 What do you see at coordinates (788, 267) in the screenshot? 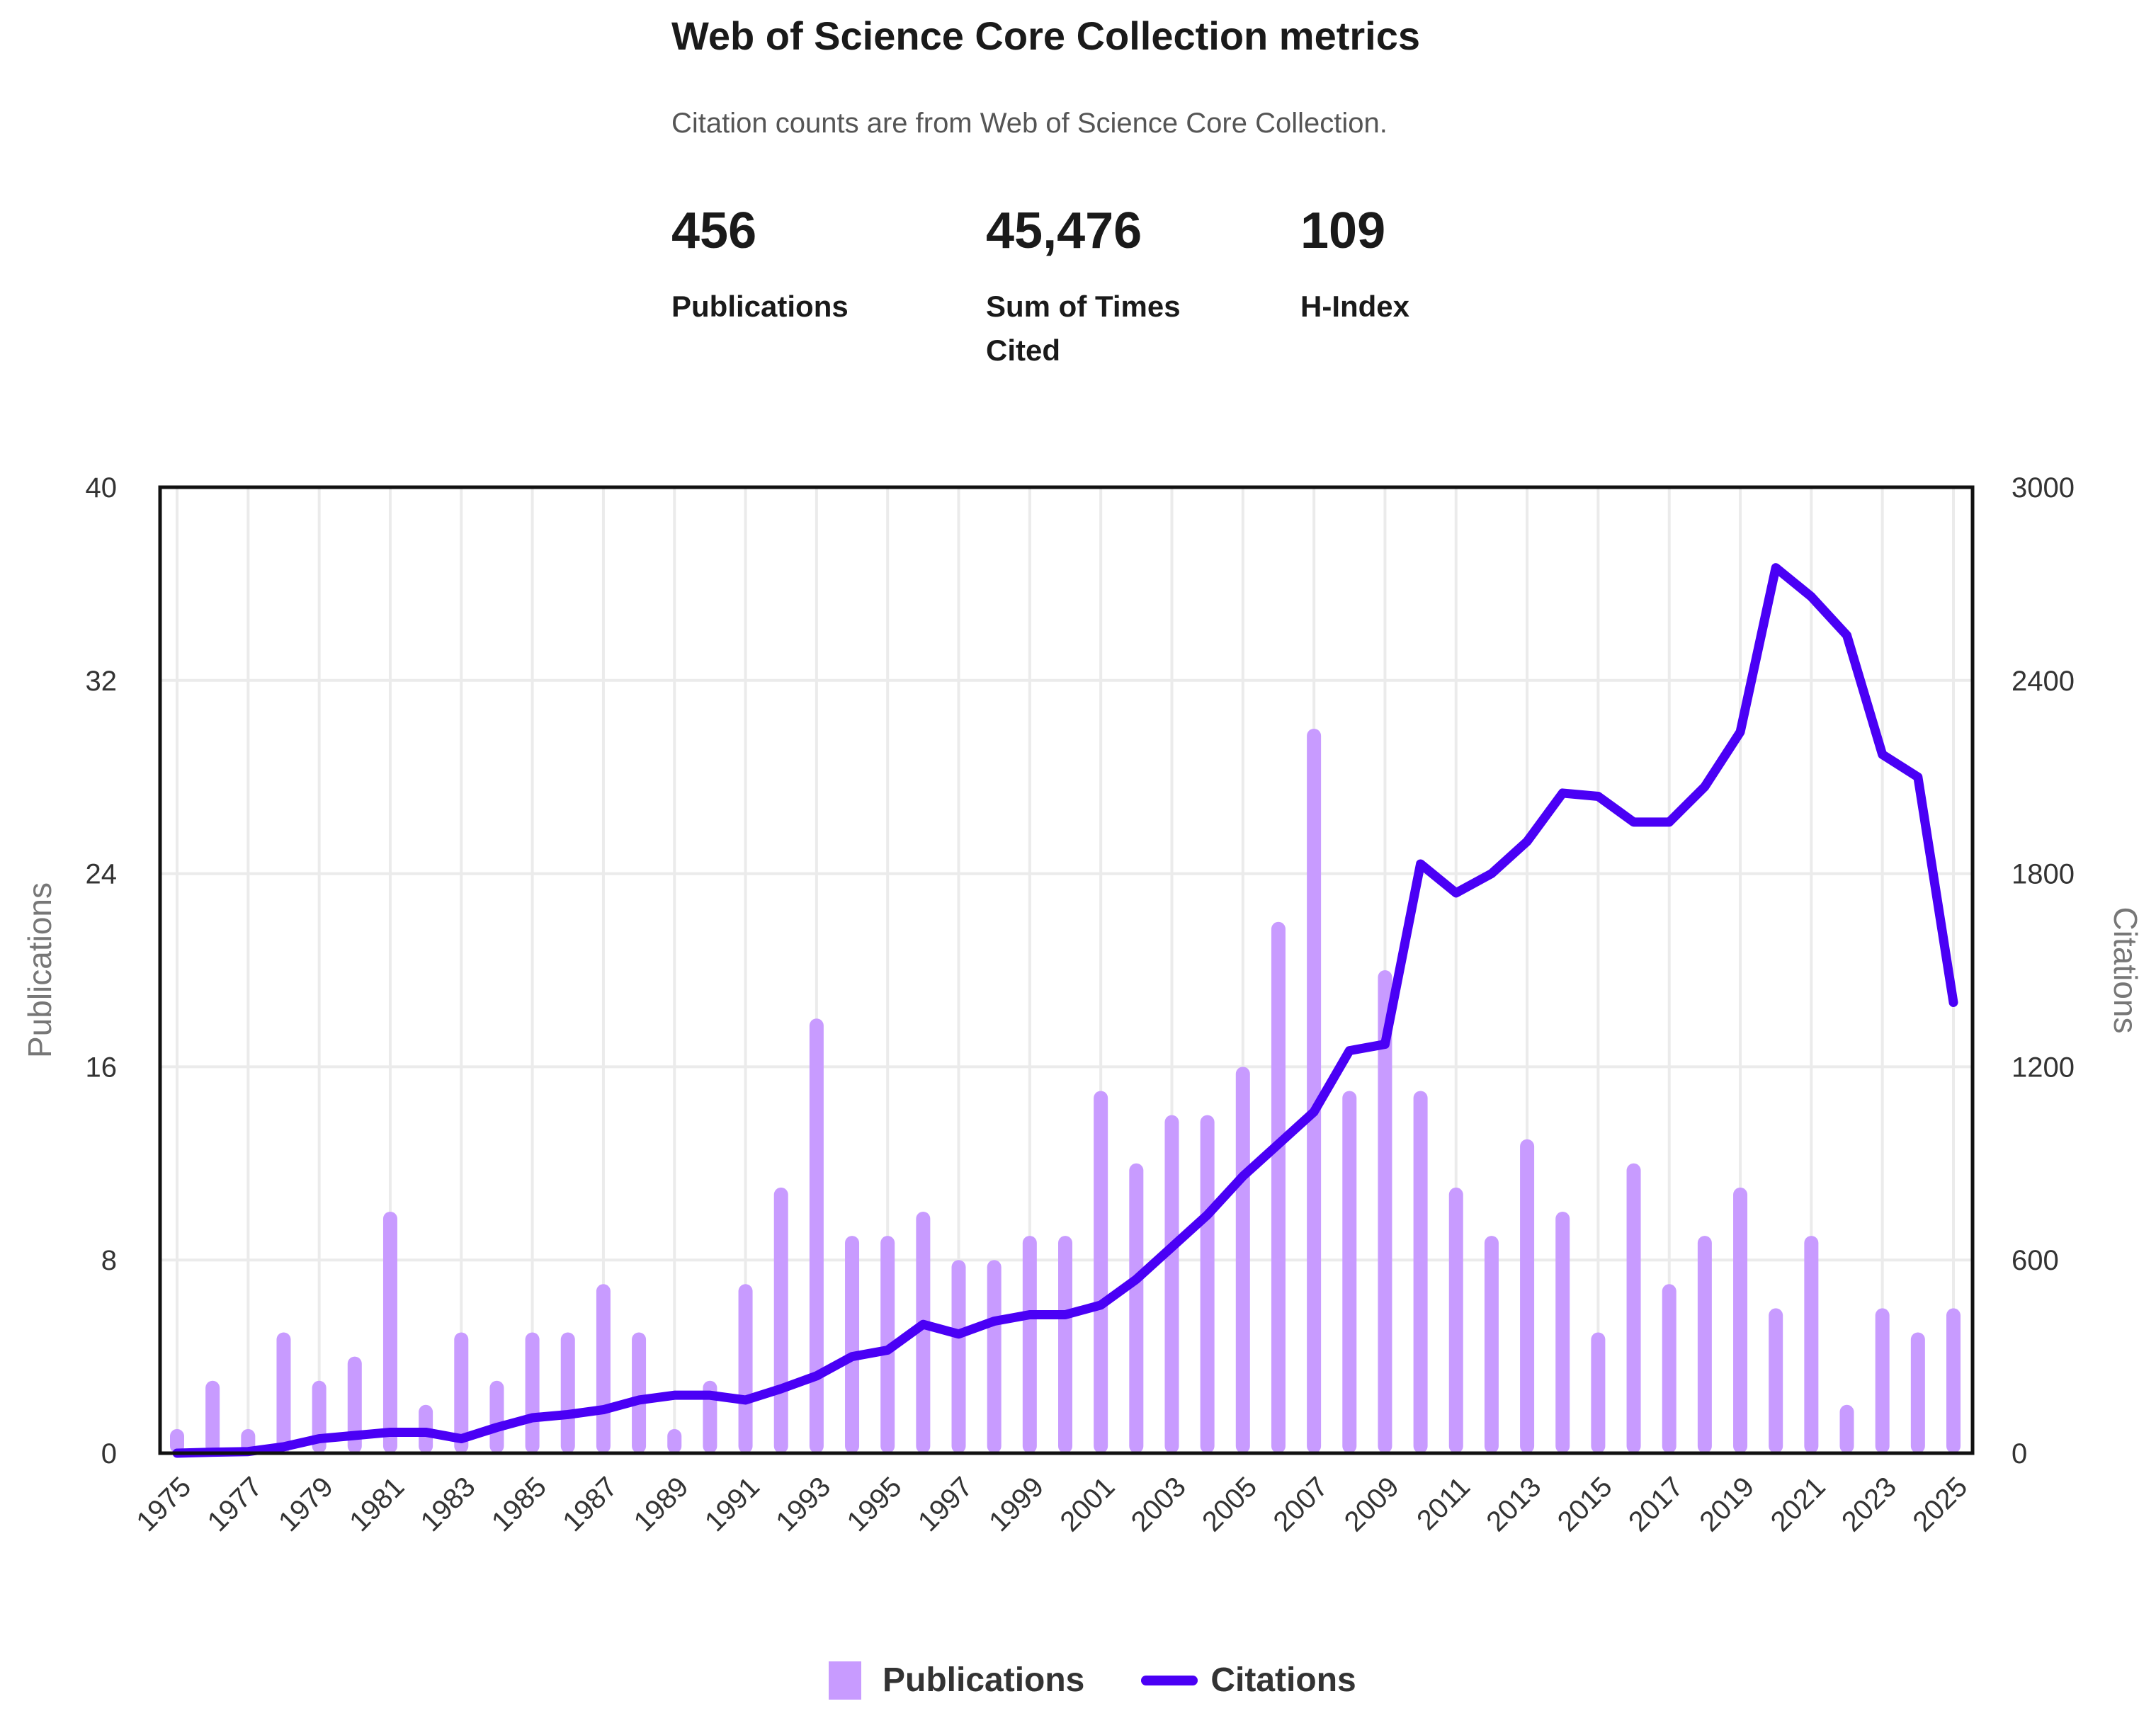
I see `metric-publications: 456 Publications` at bounding box center [788, 267].